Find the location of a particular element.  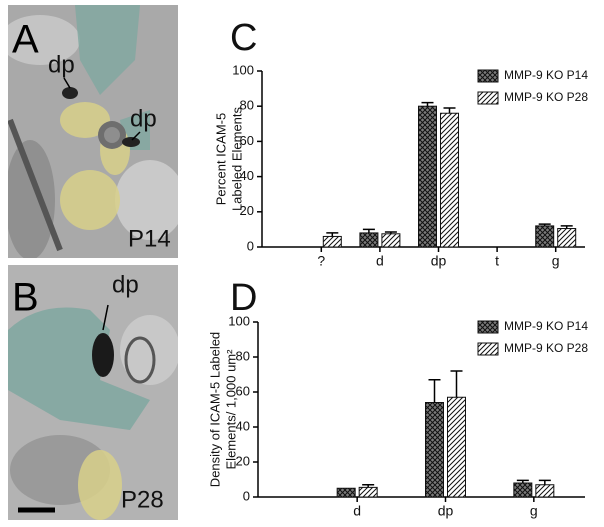

image-label: P28 is located at coordinates (142, 499).